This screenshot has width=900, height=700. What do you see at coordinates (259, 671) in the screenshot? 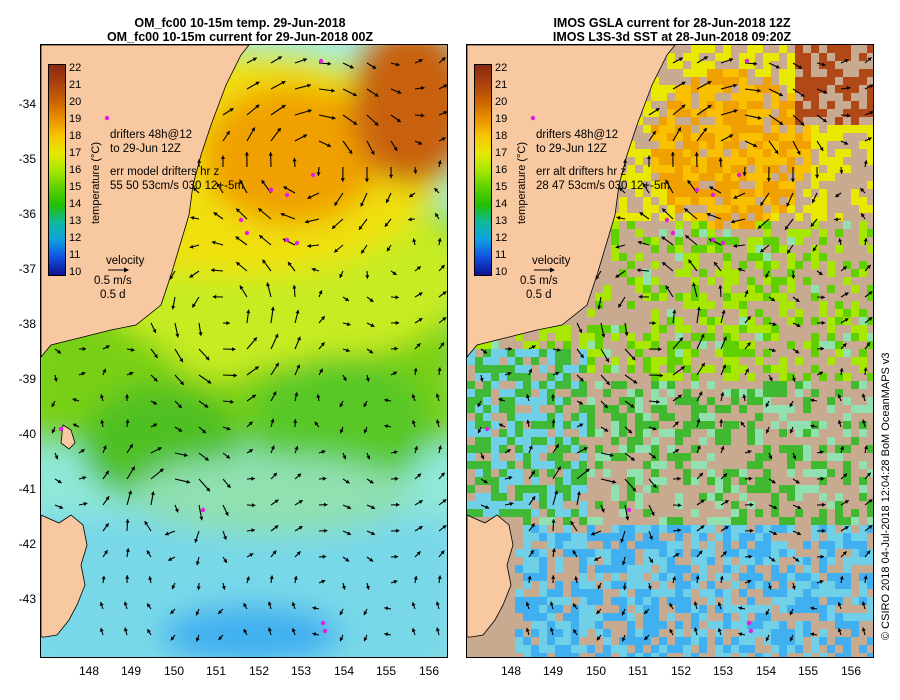
I see `lon-label: 152` at bounding box center [259, 671].